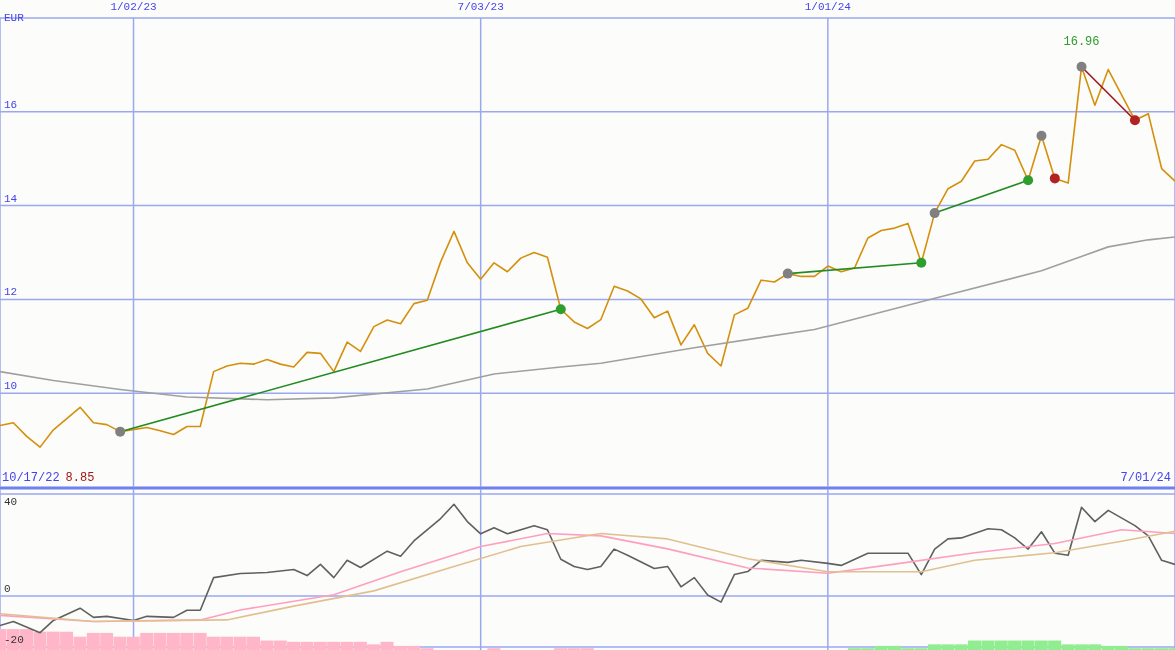 The image size is (1175, 650). Describe the element at coordinates (1081, 41) in the screenshot. I see `annotation: 16.96` at that location.